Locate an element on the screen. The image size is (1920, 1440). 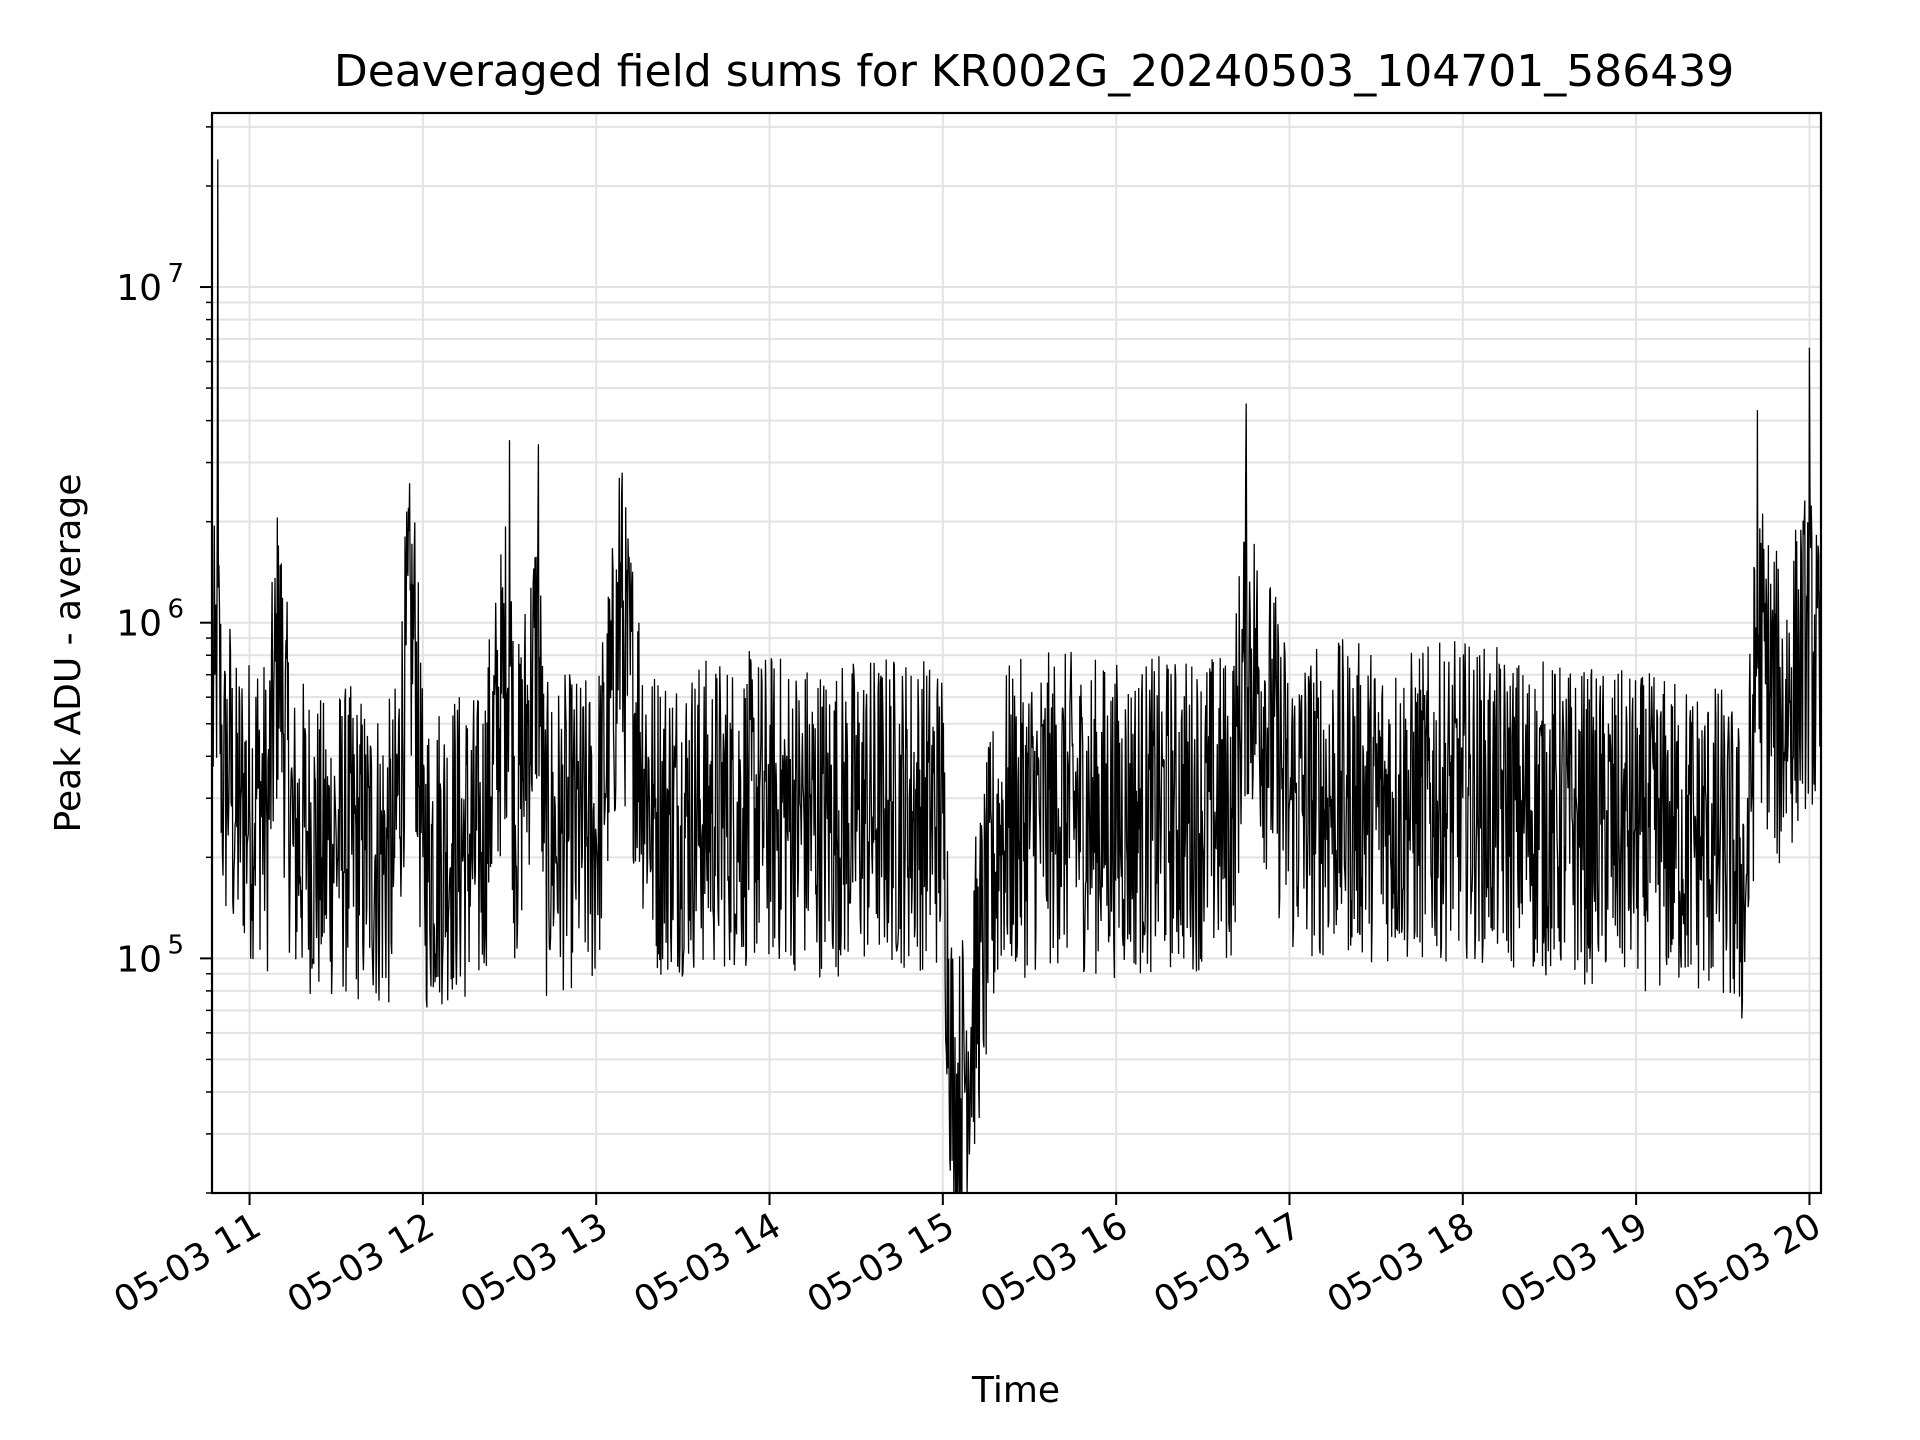
y-tick-exponent: 5 is located at coordinates (175, 945).